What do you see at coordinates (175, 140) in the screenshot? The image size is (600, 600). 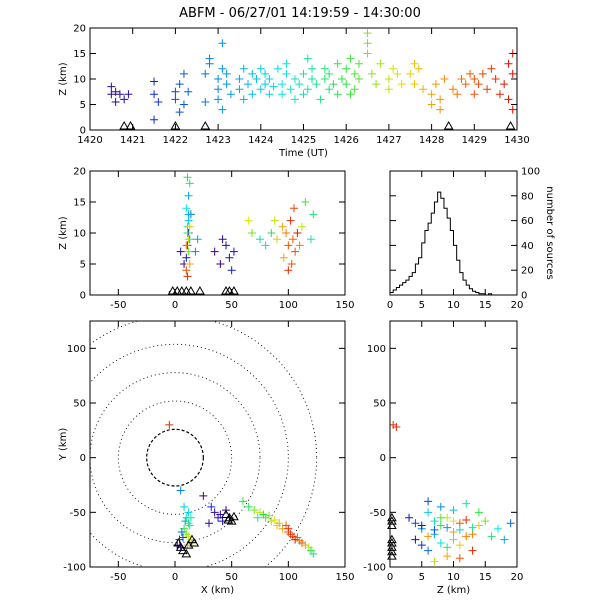 I see `x-tick-label: 1422` at bounding box center [175, 140].